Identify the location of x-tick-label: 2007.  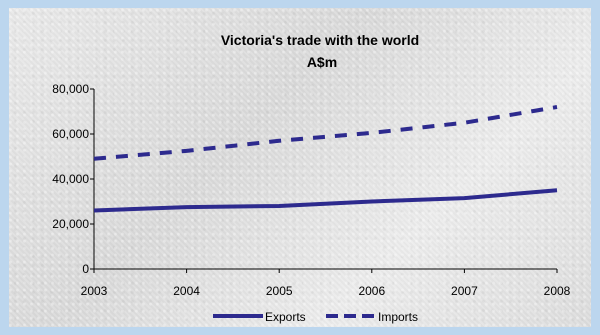
(464, 291).